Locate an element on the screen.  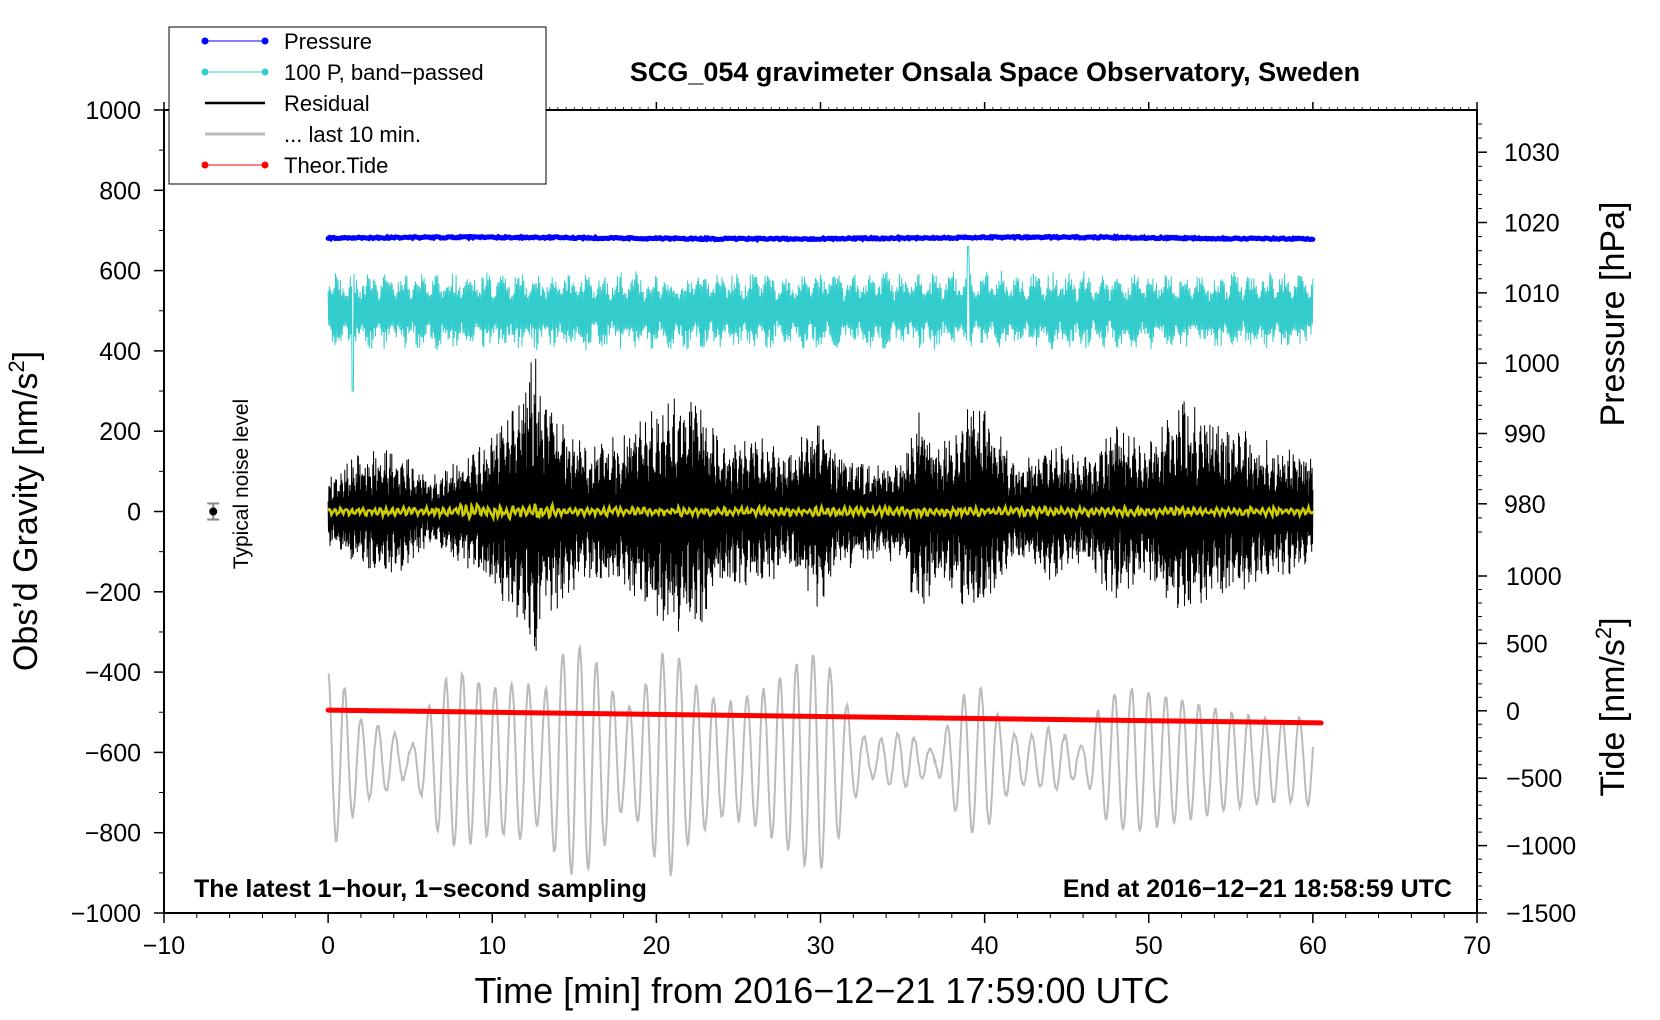
series-pressure is located at coordinates (820, 238).